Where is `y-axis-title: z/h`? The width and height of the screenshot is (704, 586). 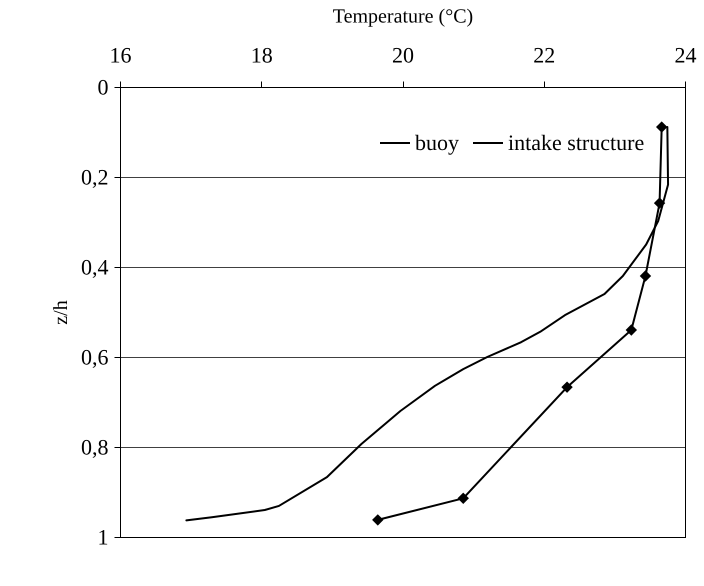 y-axis-title: z/h is located at coordinates (61, 312).